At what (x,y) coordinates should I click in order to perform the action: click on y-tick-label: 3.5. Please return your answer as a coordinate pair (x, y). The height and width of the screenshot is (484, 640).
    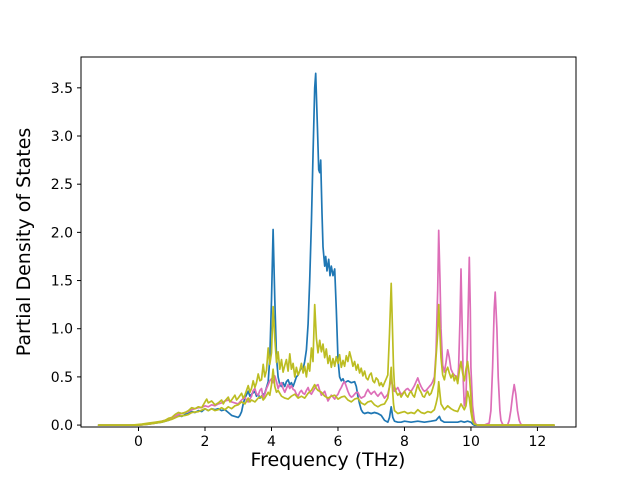
    Looking at the image, I should click on (62, 89).